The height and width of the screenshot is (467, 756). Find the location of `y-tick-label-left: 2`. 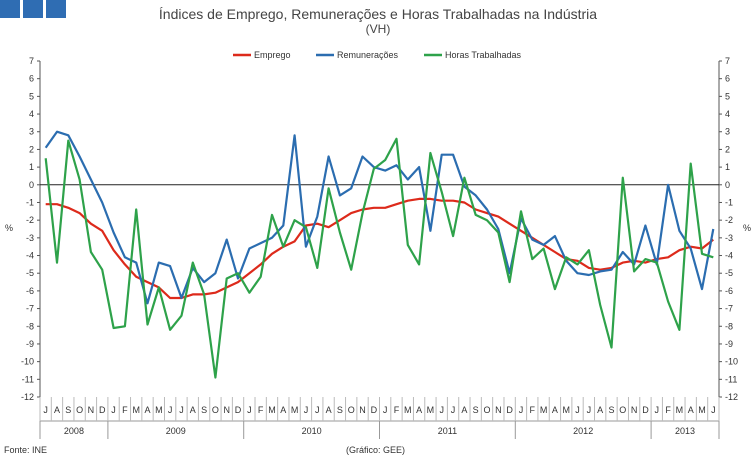

y-tick-label-left: 2 is located at coordinates (31, 149).